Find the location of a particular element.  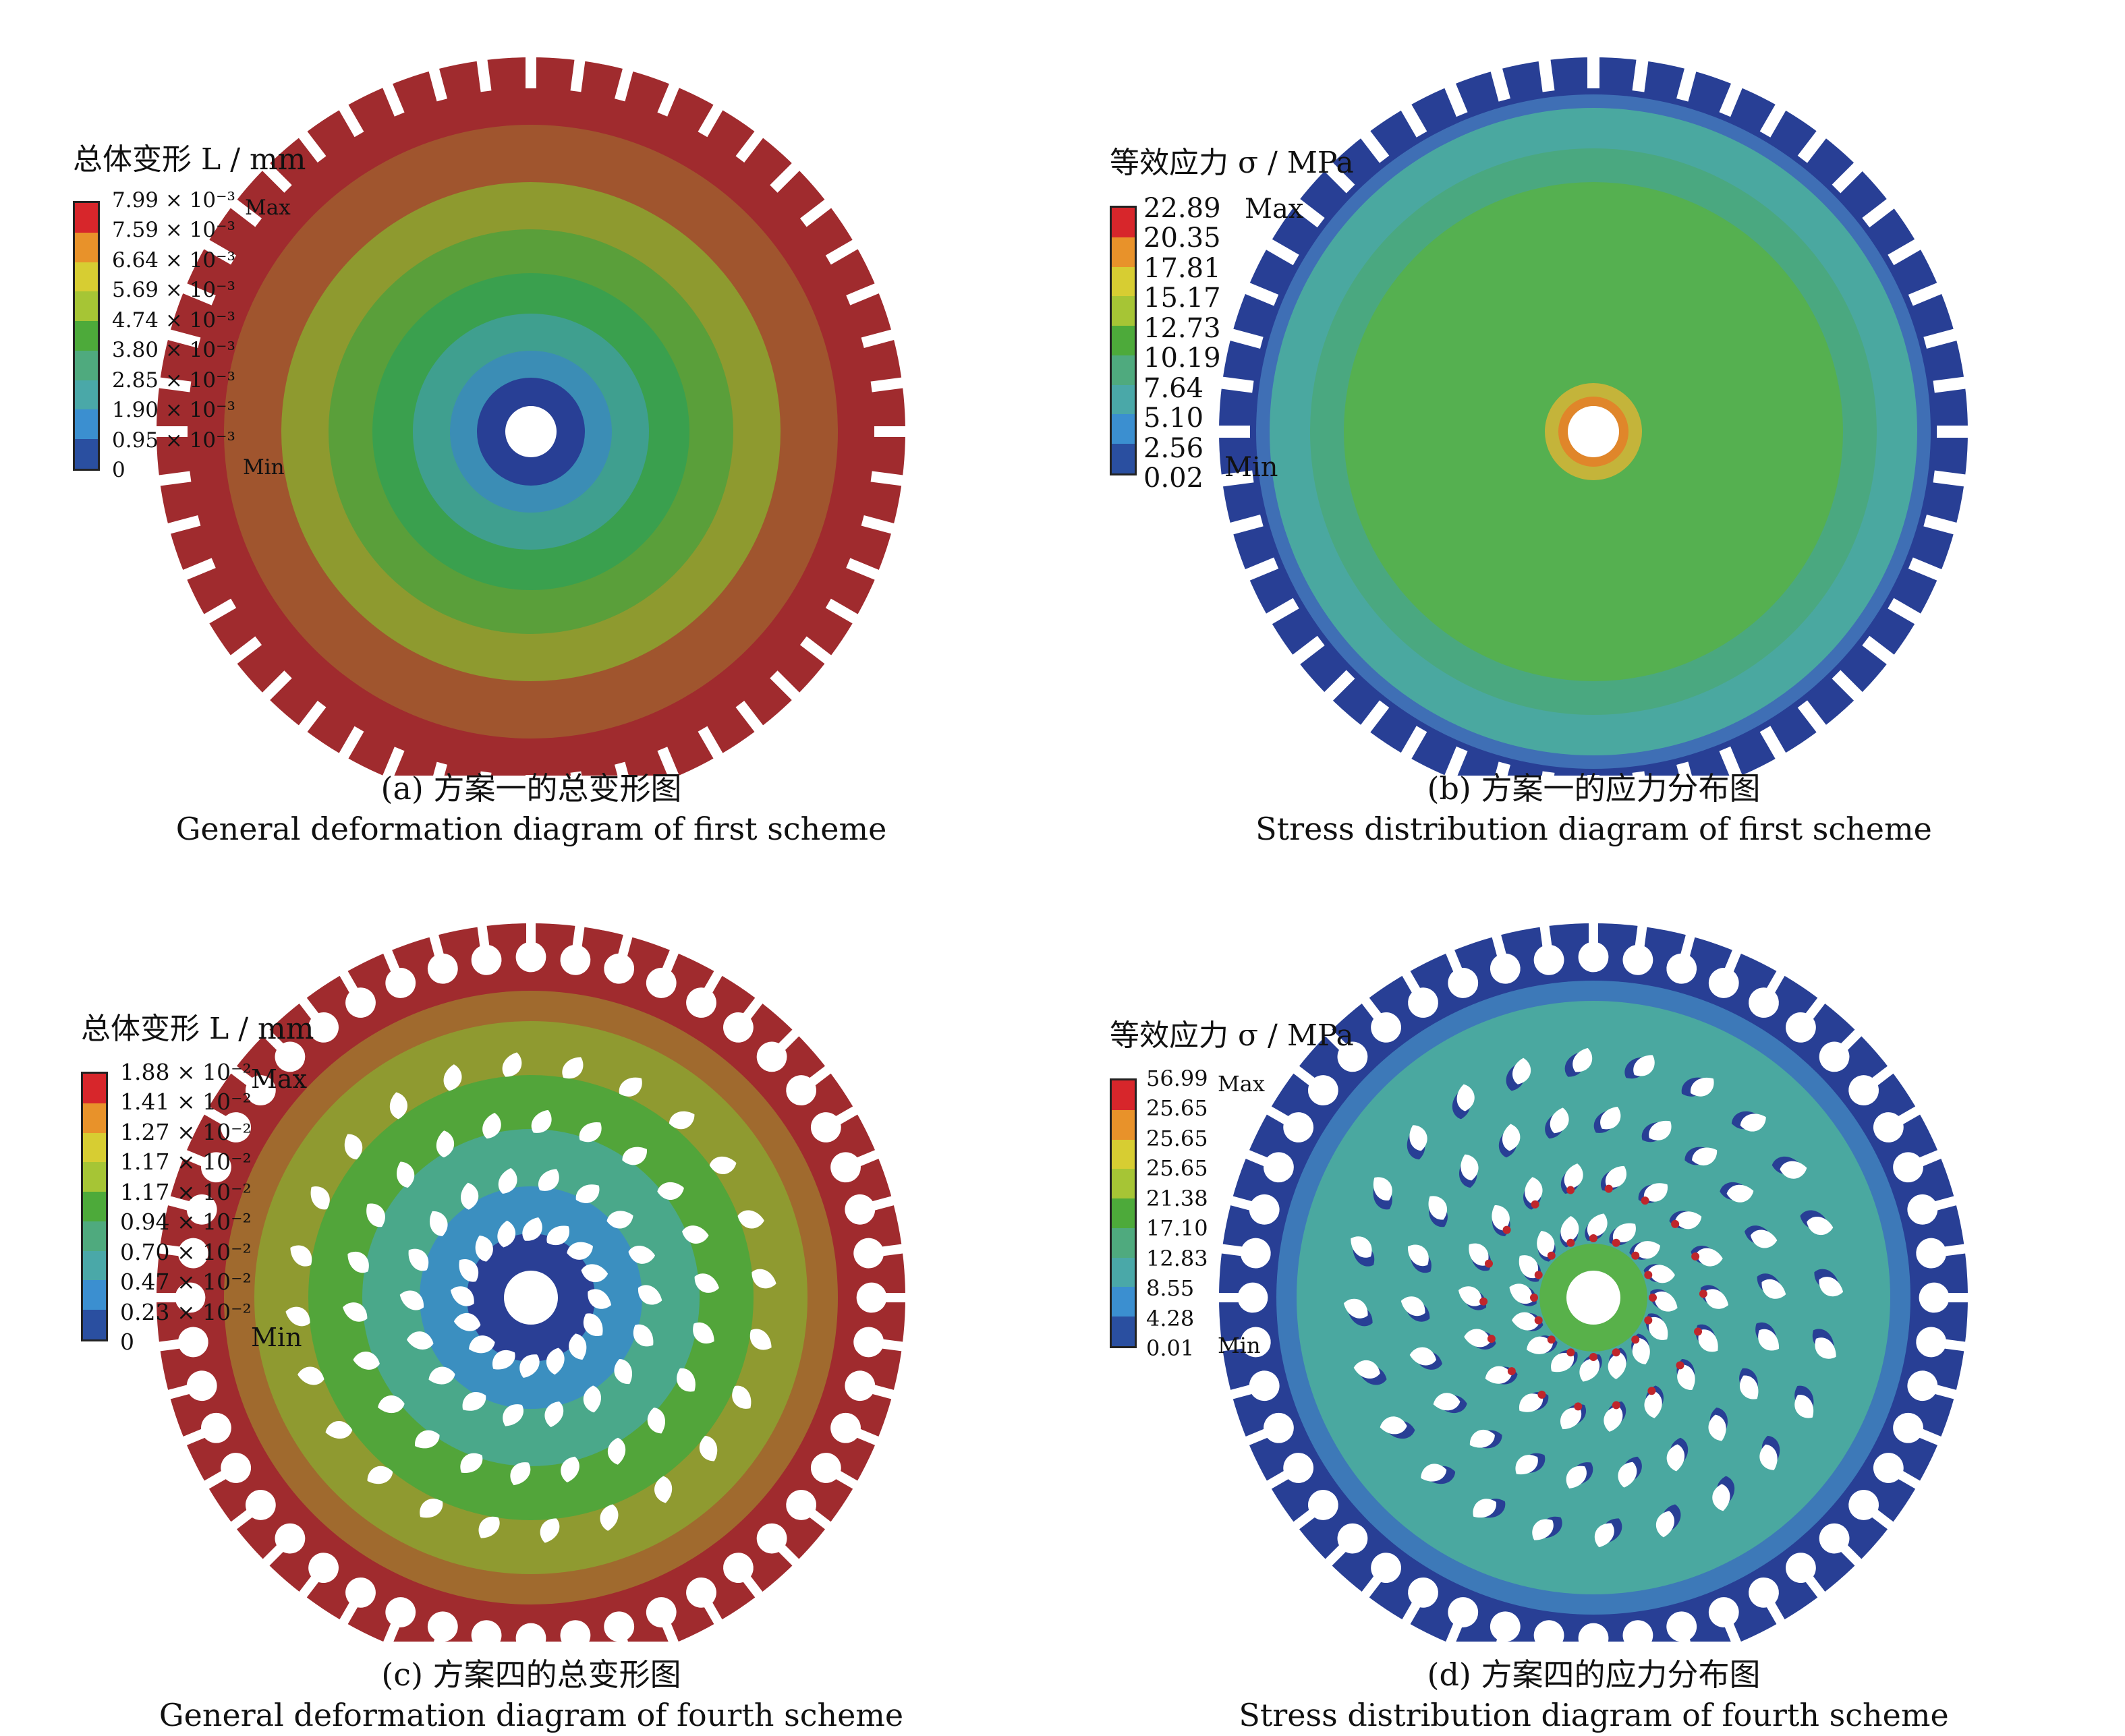

stress-contour-plot-b is located at coordinates (1593, 415).